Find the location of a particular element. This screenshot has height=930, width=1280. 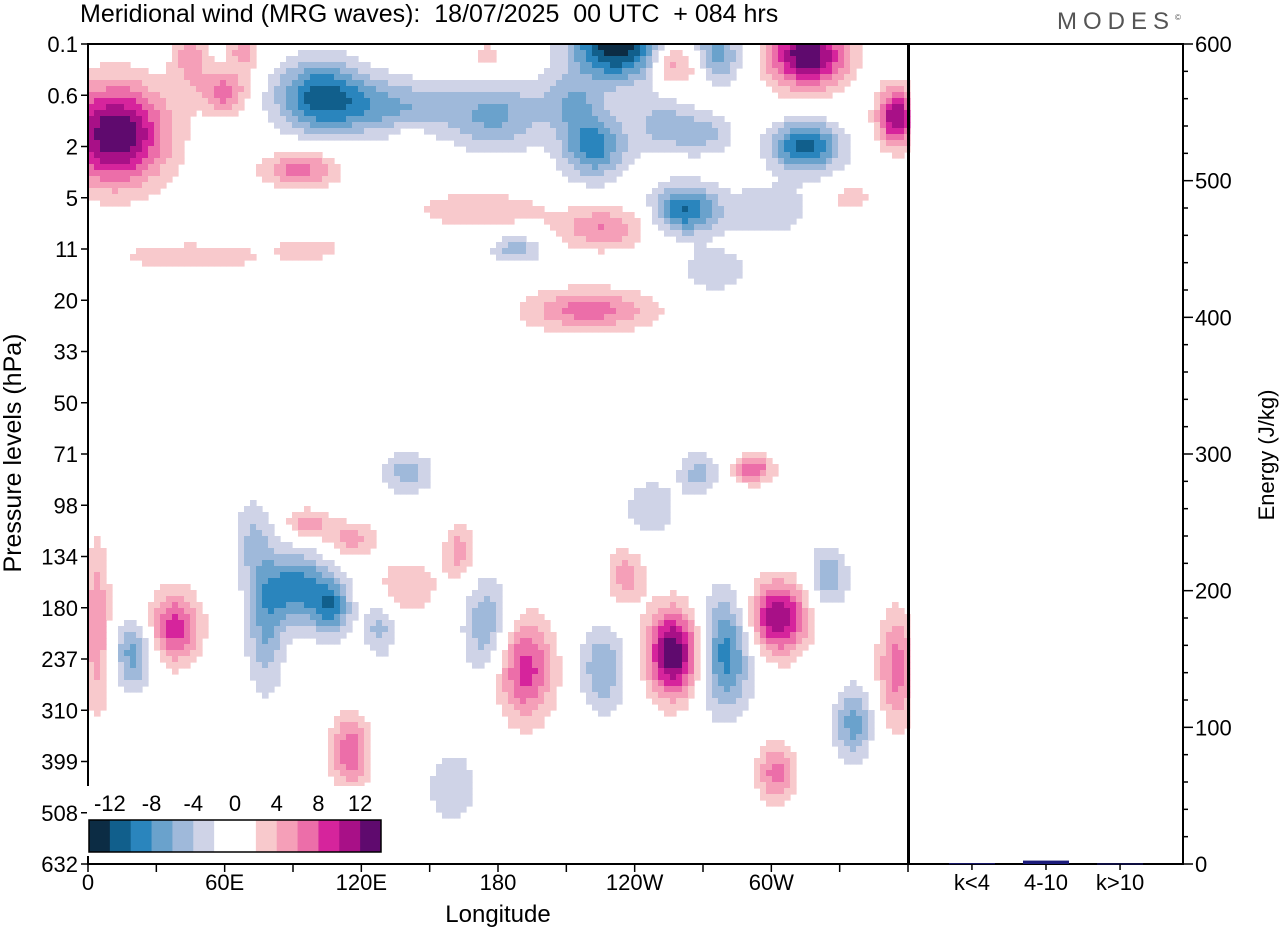

brand-logo: MODES© is located at coordinates (1119, 22).